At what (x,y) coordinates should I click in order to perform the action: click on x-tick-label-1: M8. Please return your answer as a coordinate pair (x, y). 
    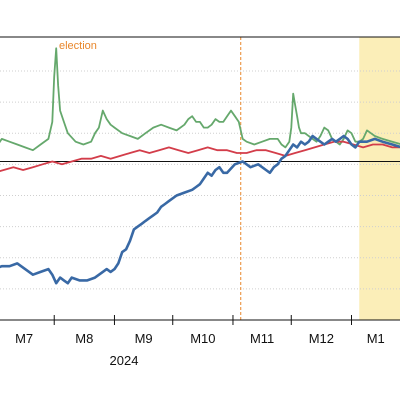
    Looking at the image, I should click on (84, 338).